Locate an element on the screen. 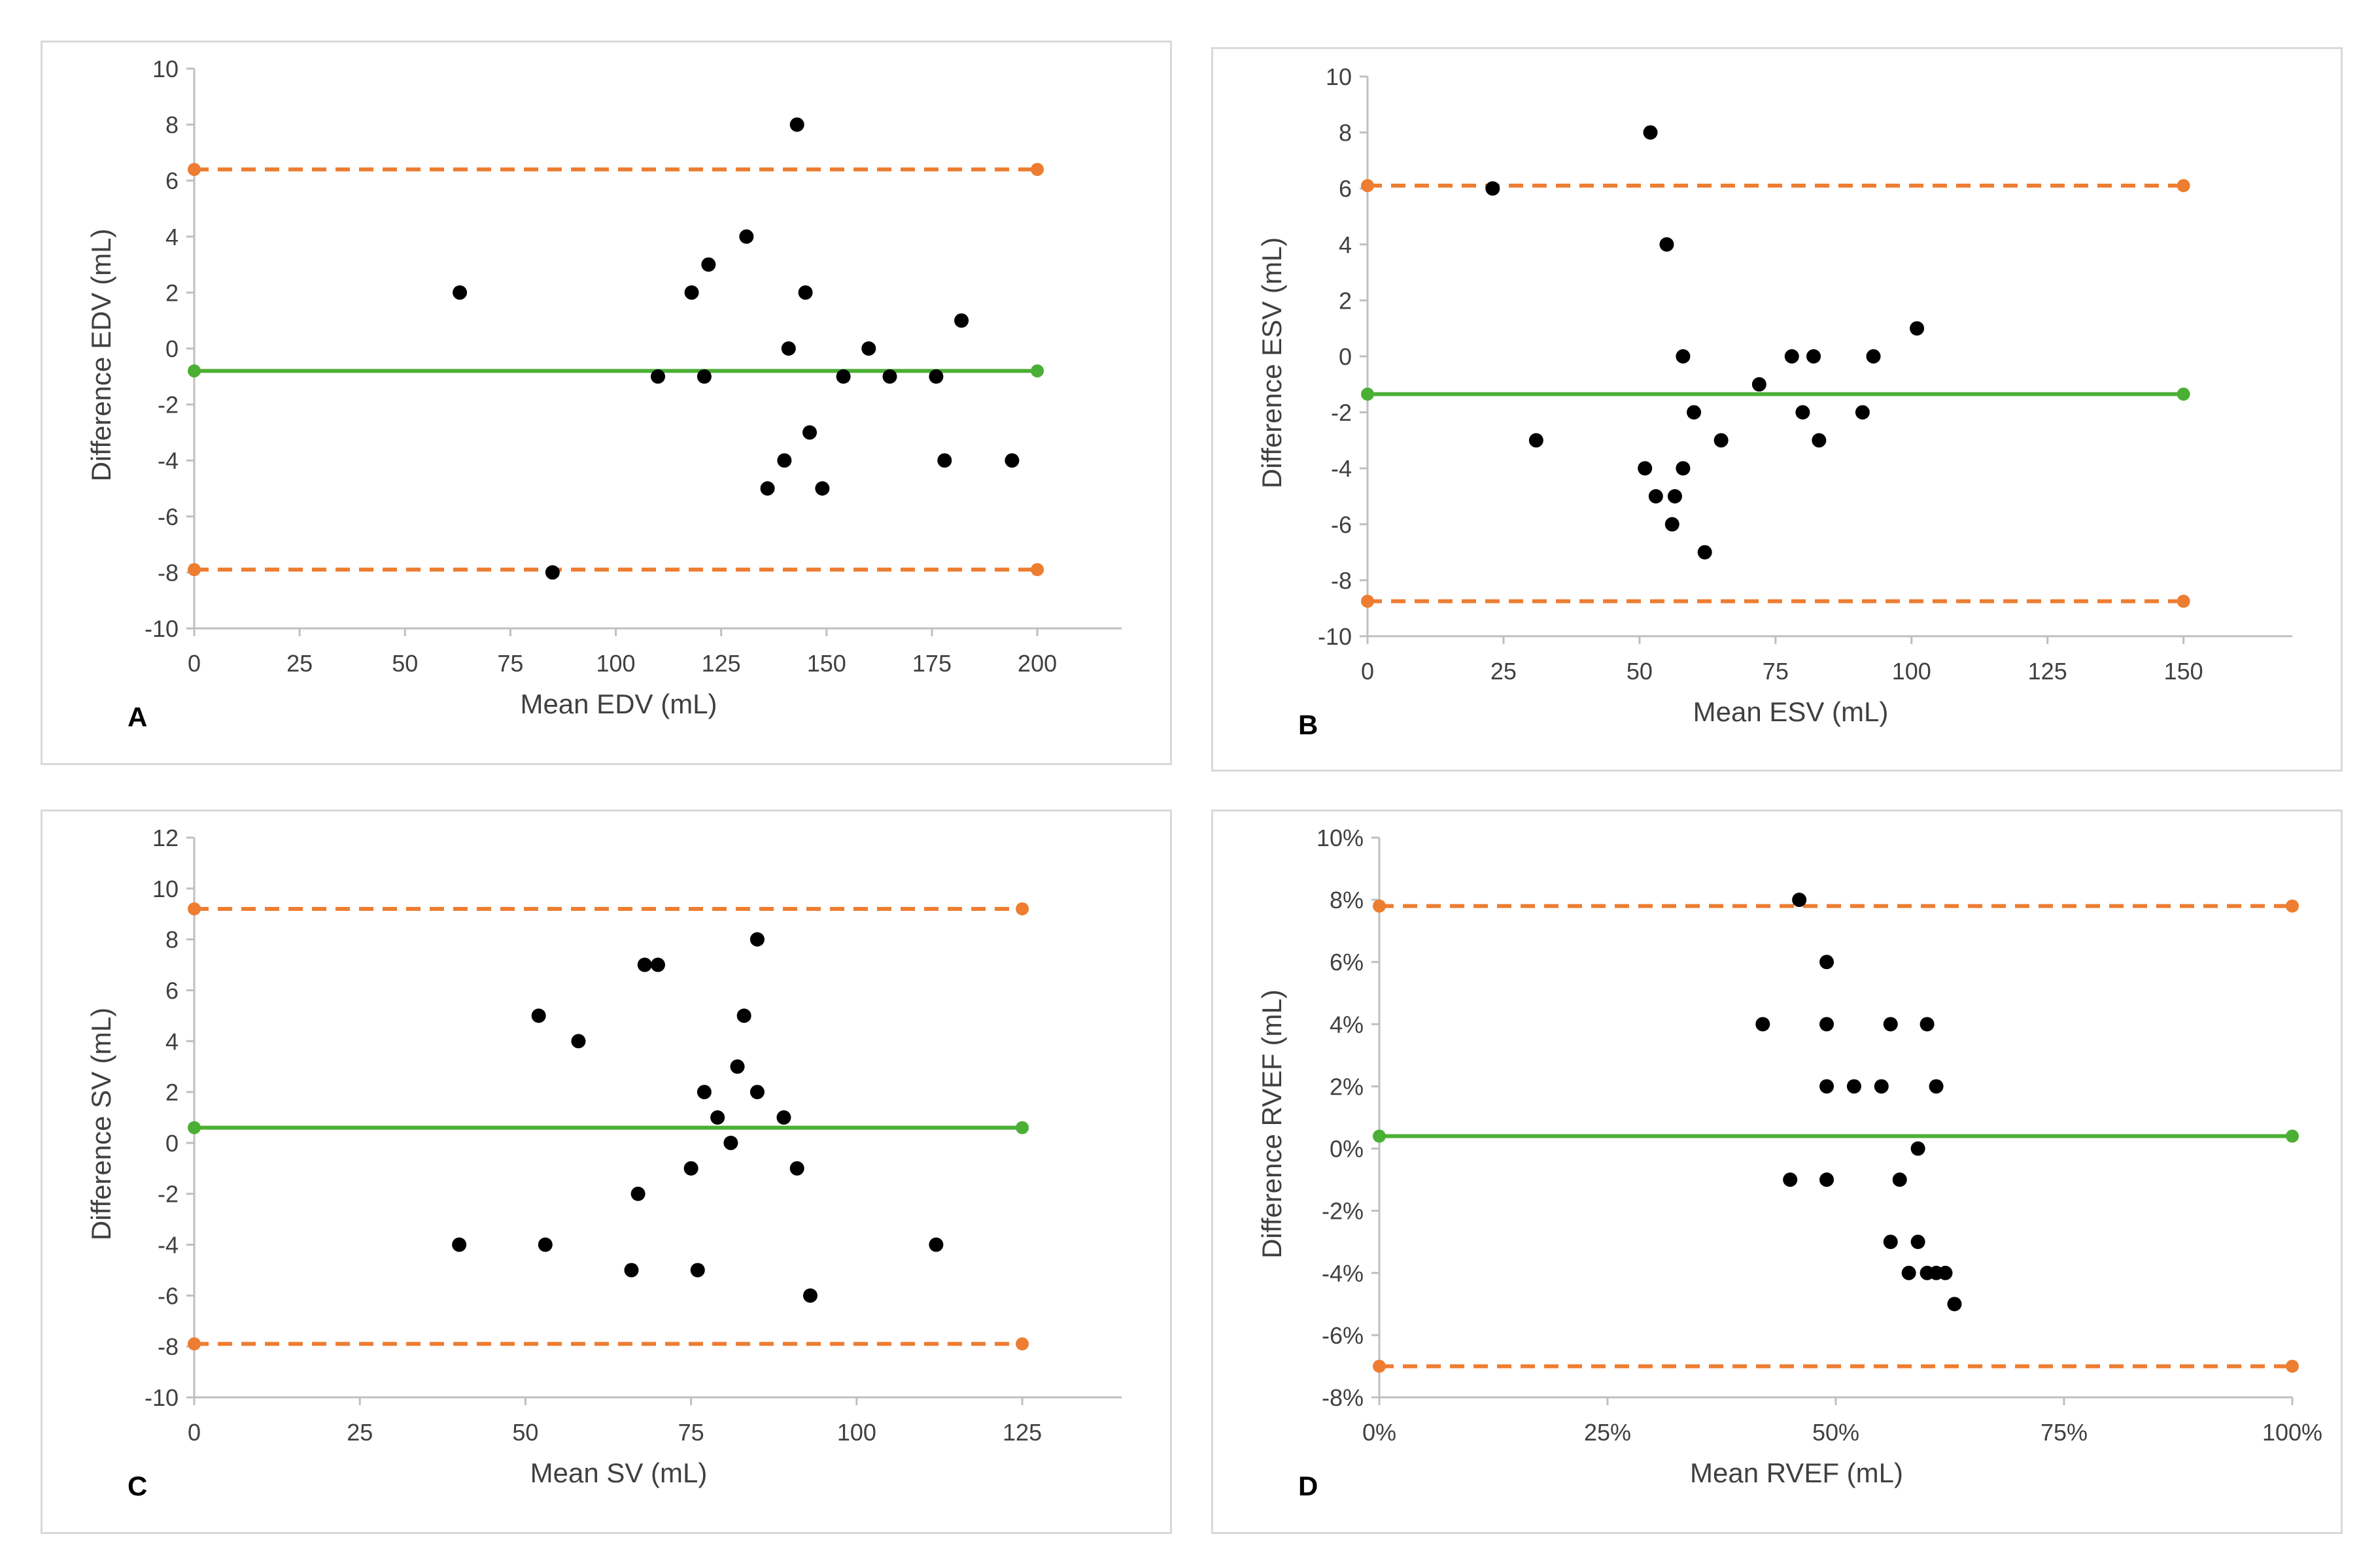 This screenshot has width=2376, height=1568. panel-letter: D is located at coordinates (1308, 1486).